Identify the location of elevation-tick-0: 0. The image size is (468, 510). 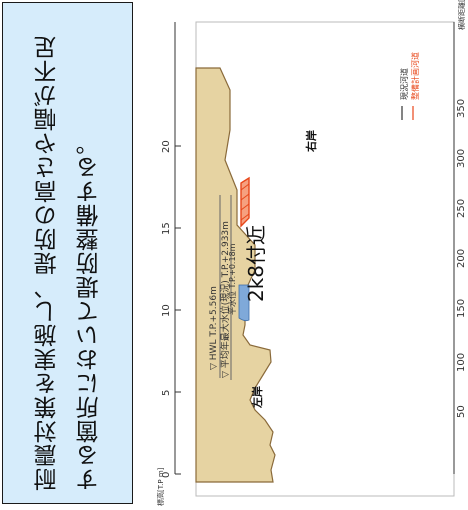
(166, 475).